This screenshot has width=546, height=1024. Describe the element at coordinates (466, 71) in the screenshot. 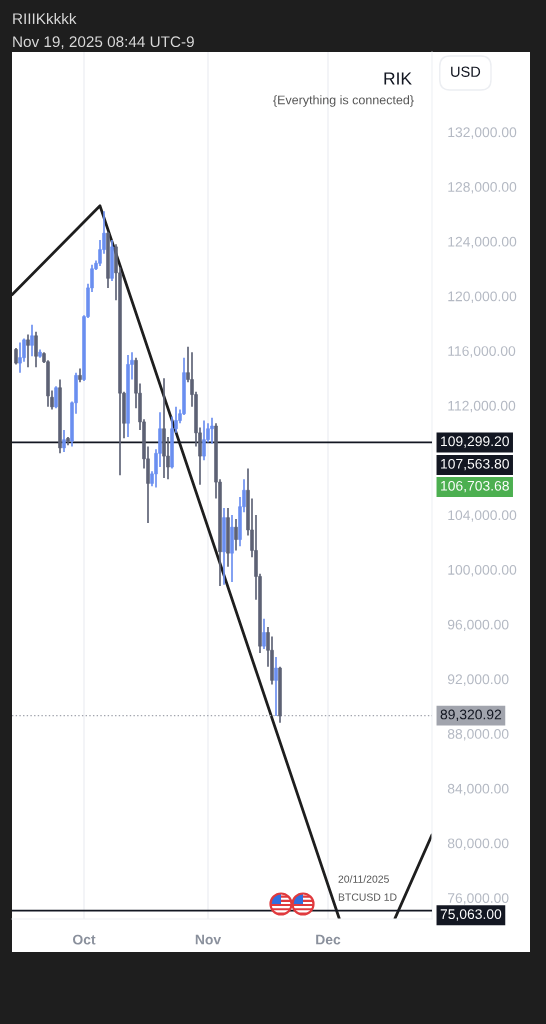

I see `text: USD` at that location.